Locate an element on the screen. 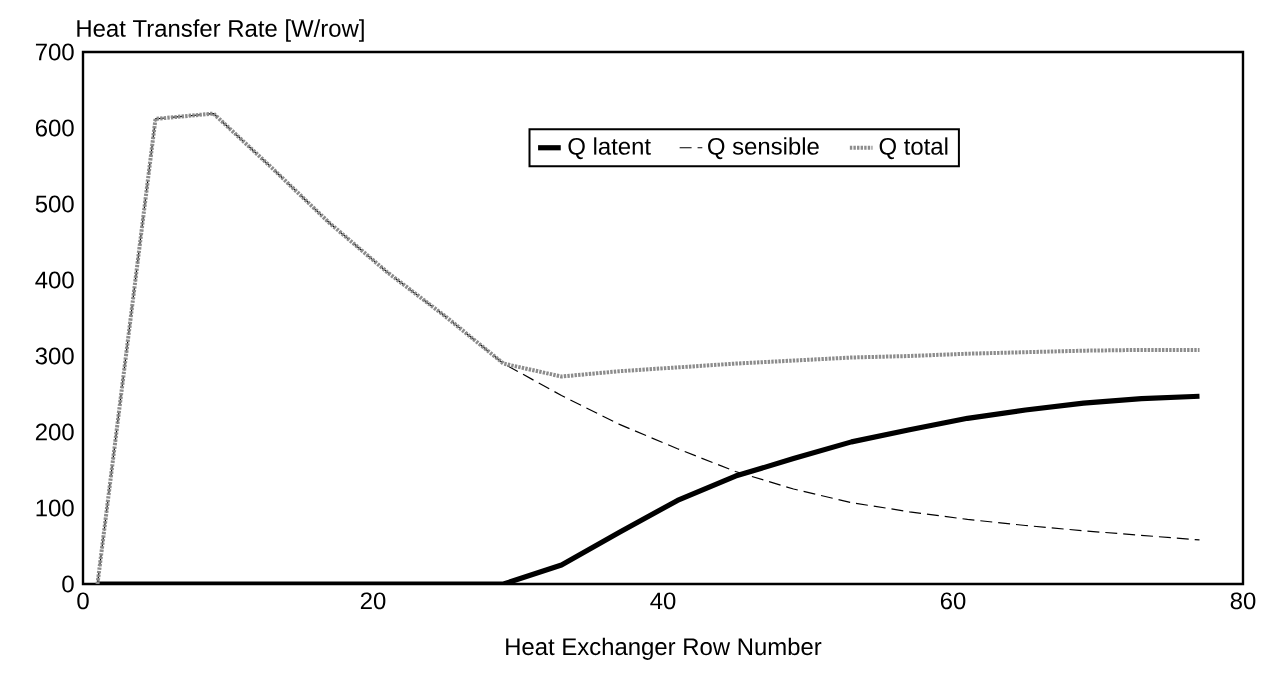 This screenshot has width=1280, height=680. y-tick-label: 400 is located at coordinates (54, 280).